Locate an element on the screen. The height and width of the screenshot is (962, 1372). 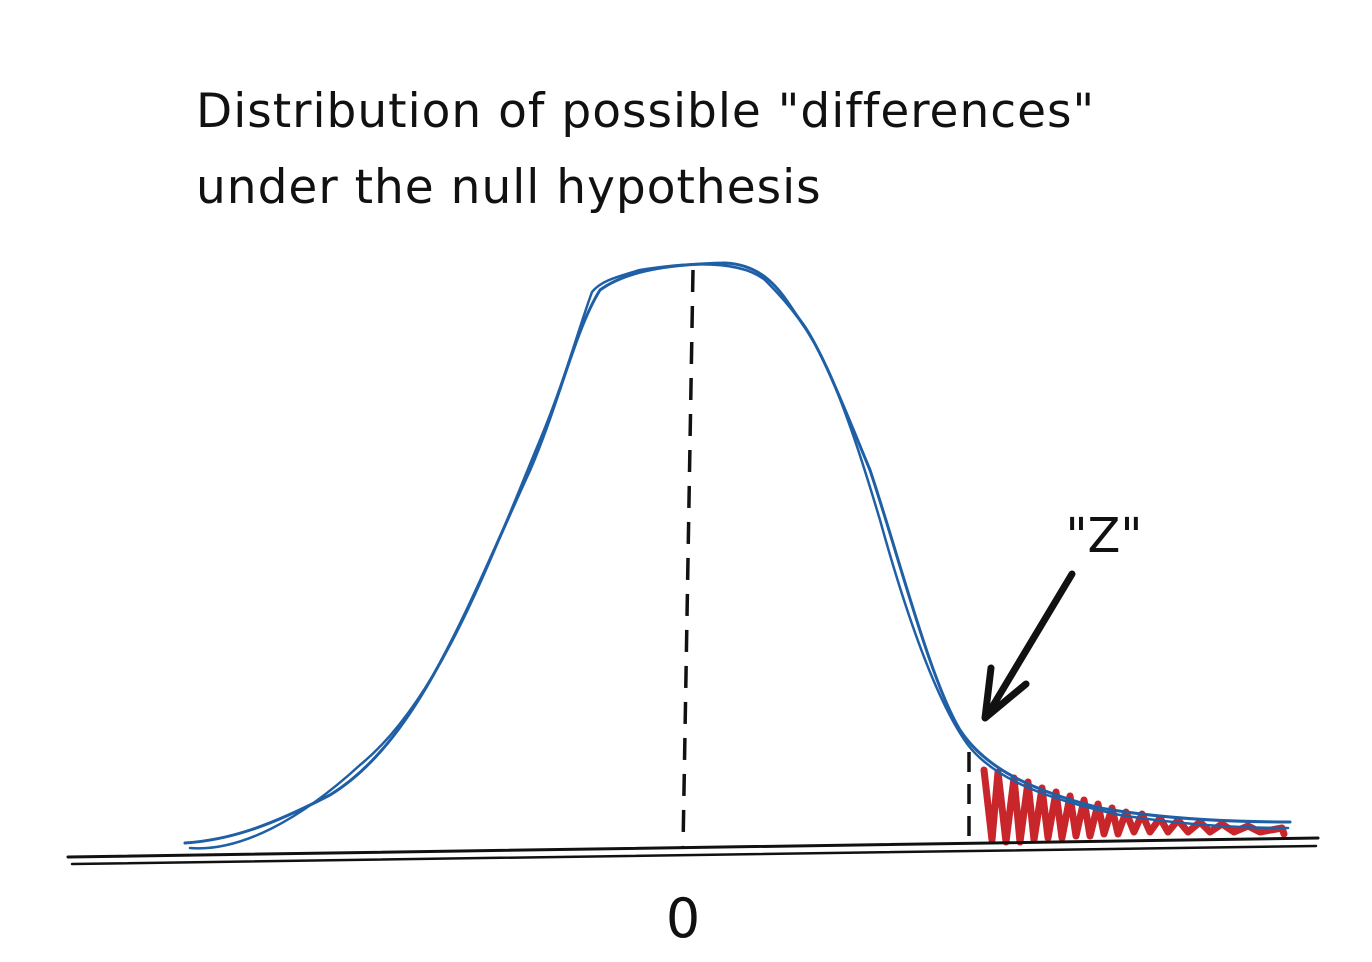
x-axis-line-shadow is located at coordinates (694, 855).